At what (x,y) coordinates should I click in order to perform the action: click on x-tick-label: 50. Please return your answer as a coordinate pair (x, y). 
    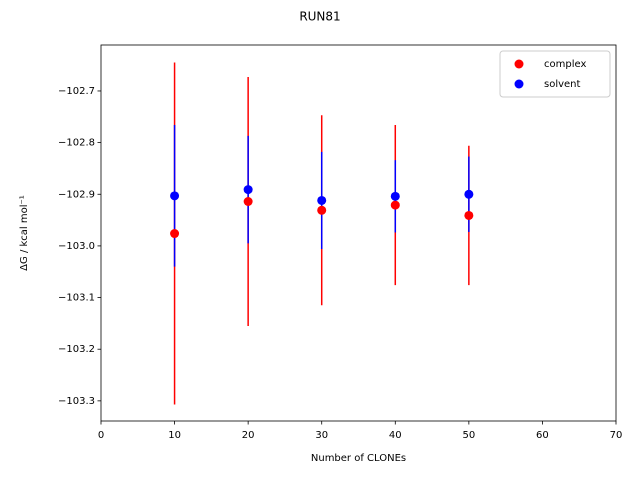
    Looking at the image, I should click on (468, 435).